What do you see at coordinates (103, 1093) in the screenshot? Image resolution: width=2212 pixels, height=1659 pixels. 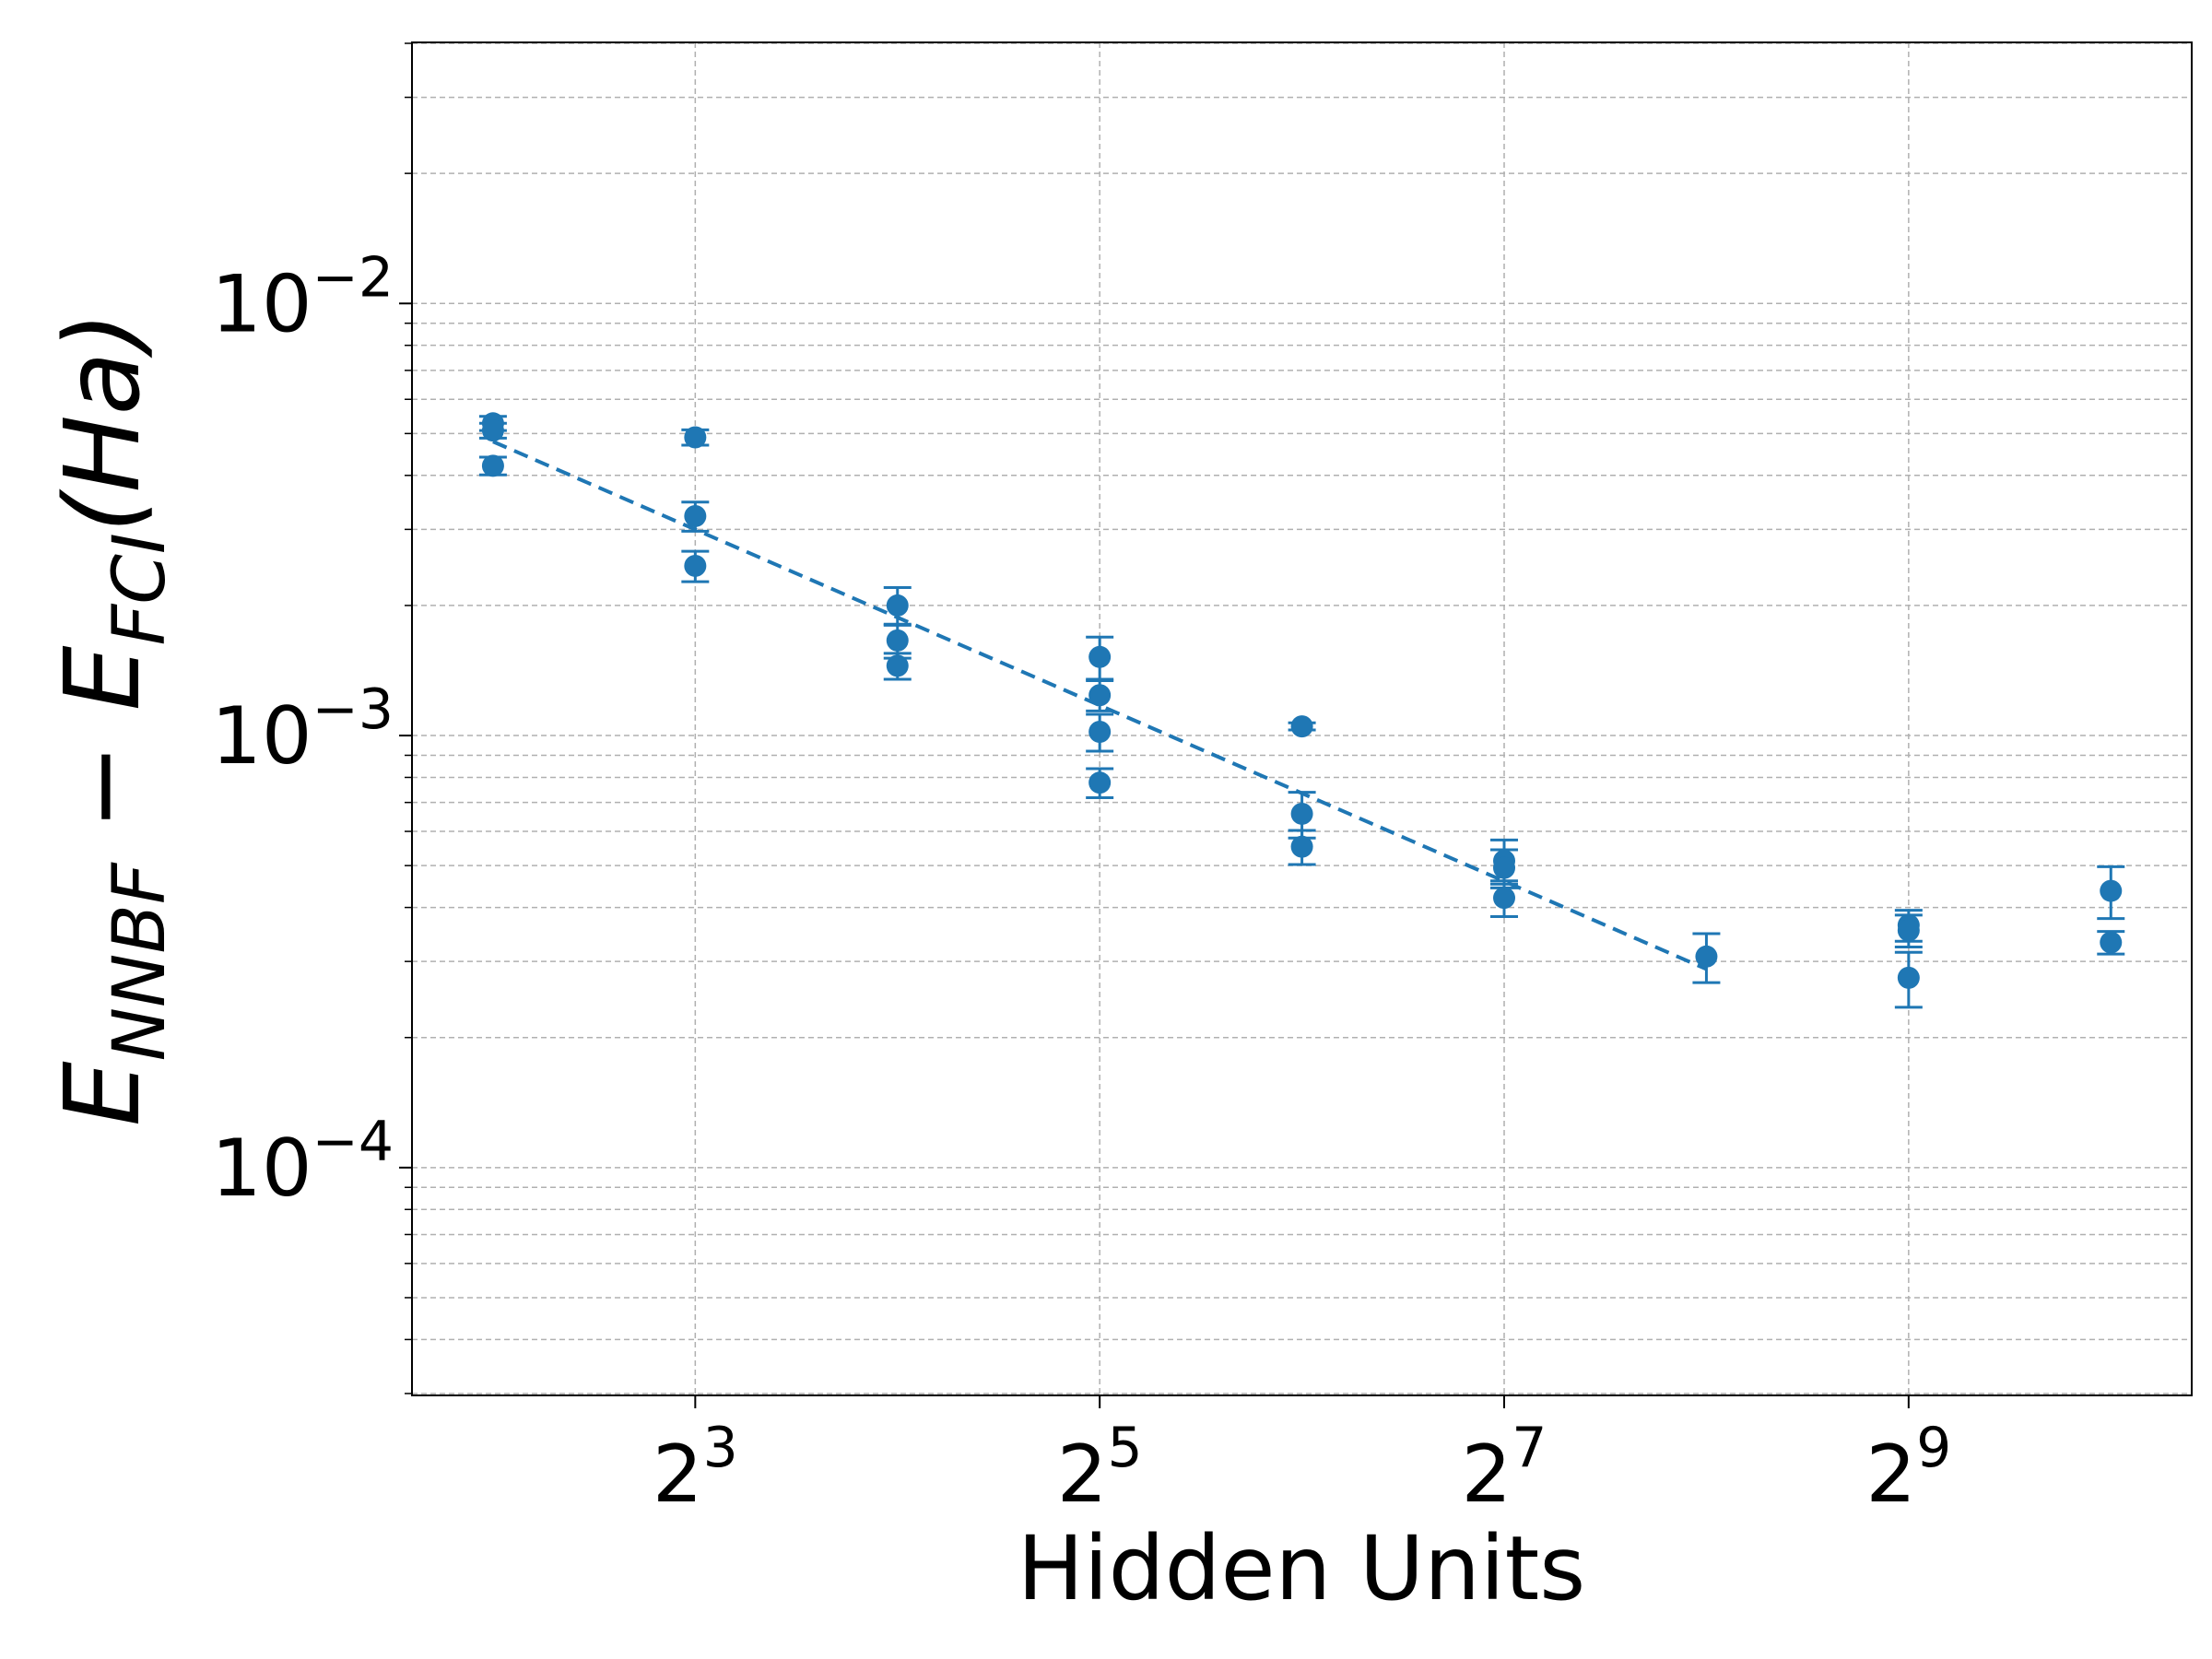 I see `label-part: E` at bounding box center [103, 1093].